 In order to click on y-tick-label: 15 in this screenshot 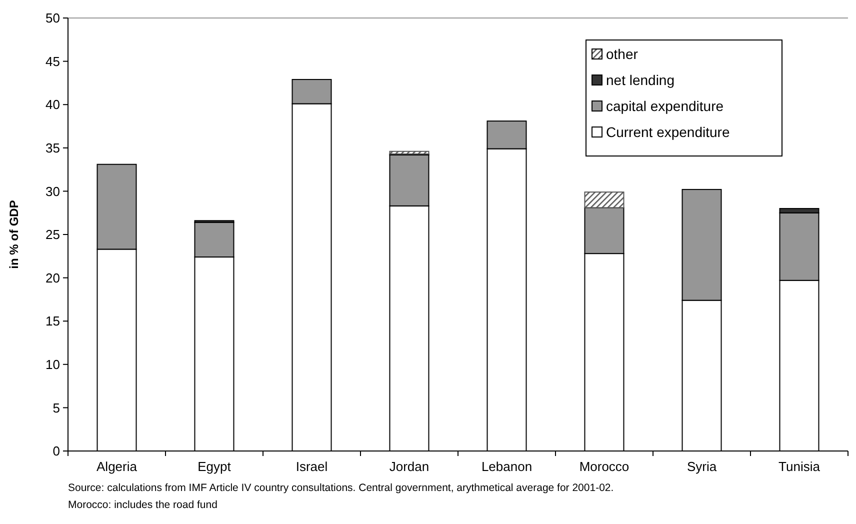, I will do `click(53, 321)`.